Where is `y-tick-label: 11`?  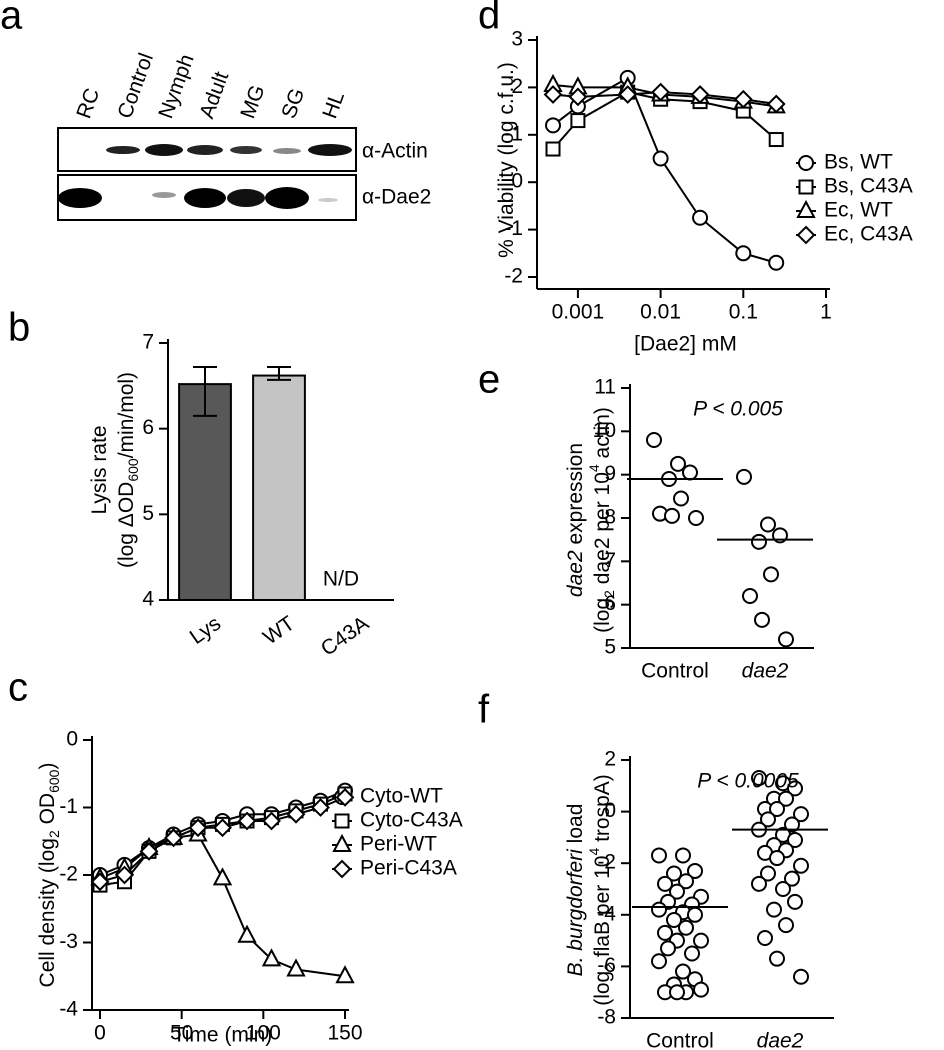
y-tick-label: 11 is located at coordinates (605, 387).